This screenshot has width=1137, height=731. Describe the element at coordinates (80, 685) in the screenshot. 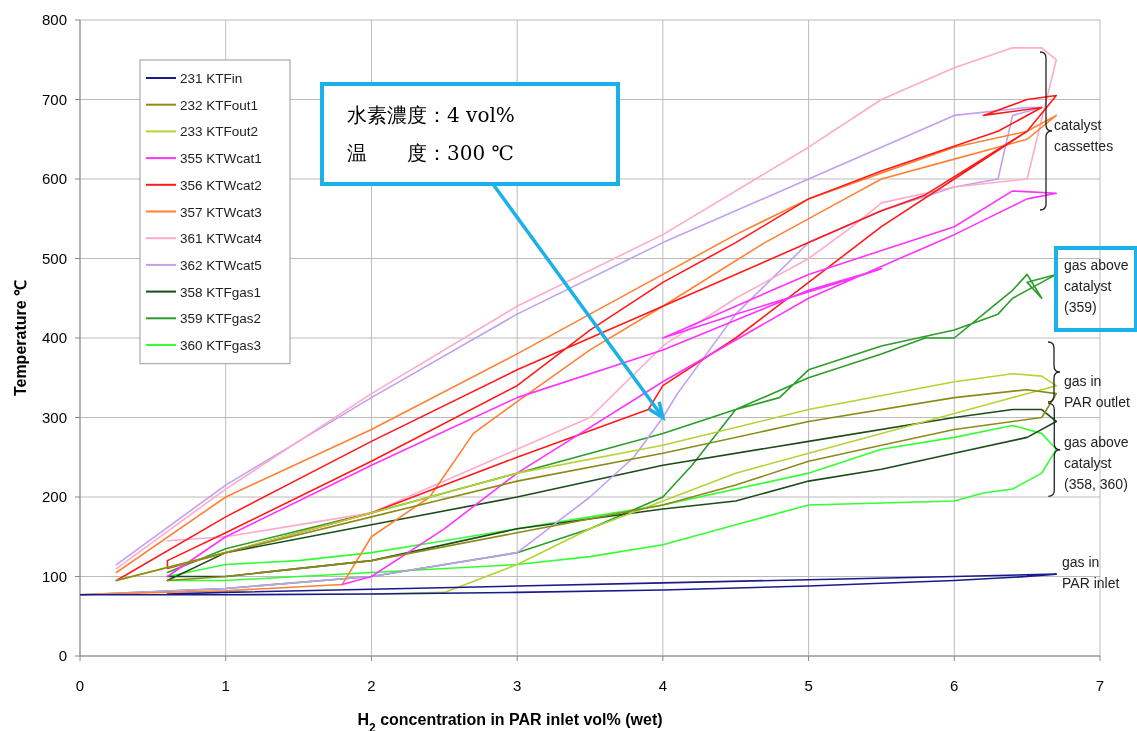

I see `x-tick-label: 0` at that location.